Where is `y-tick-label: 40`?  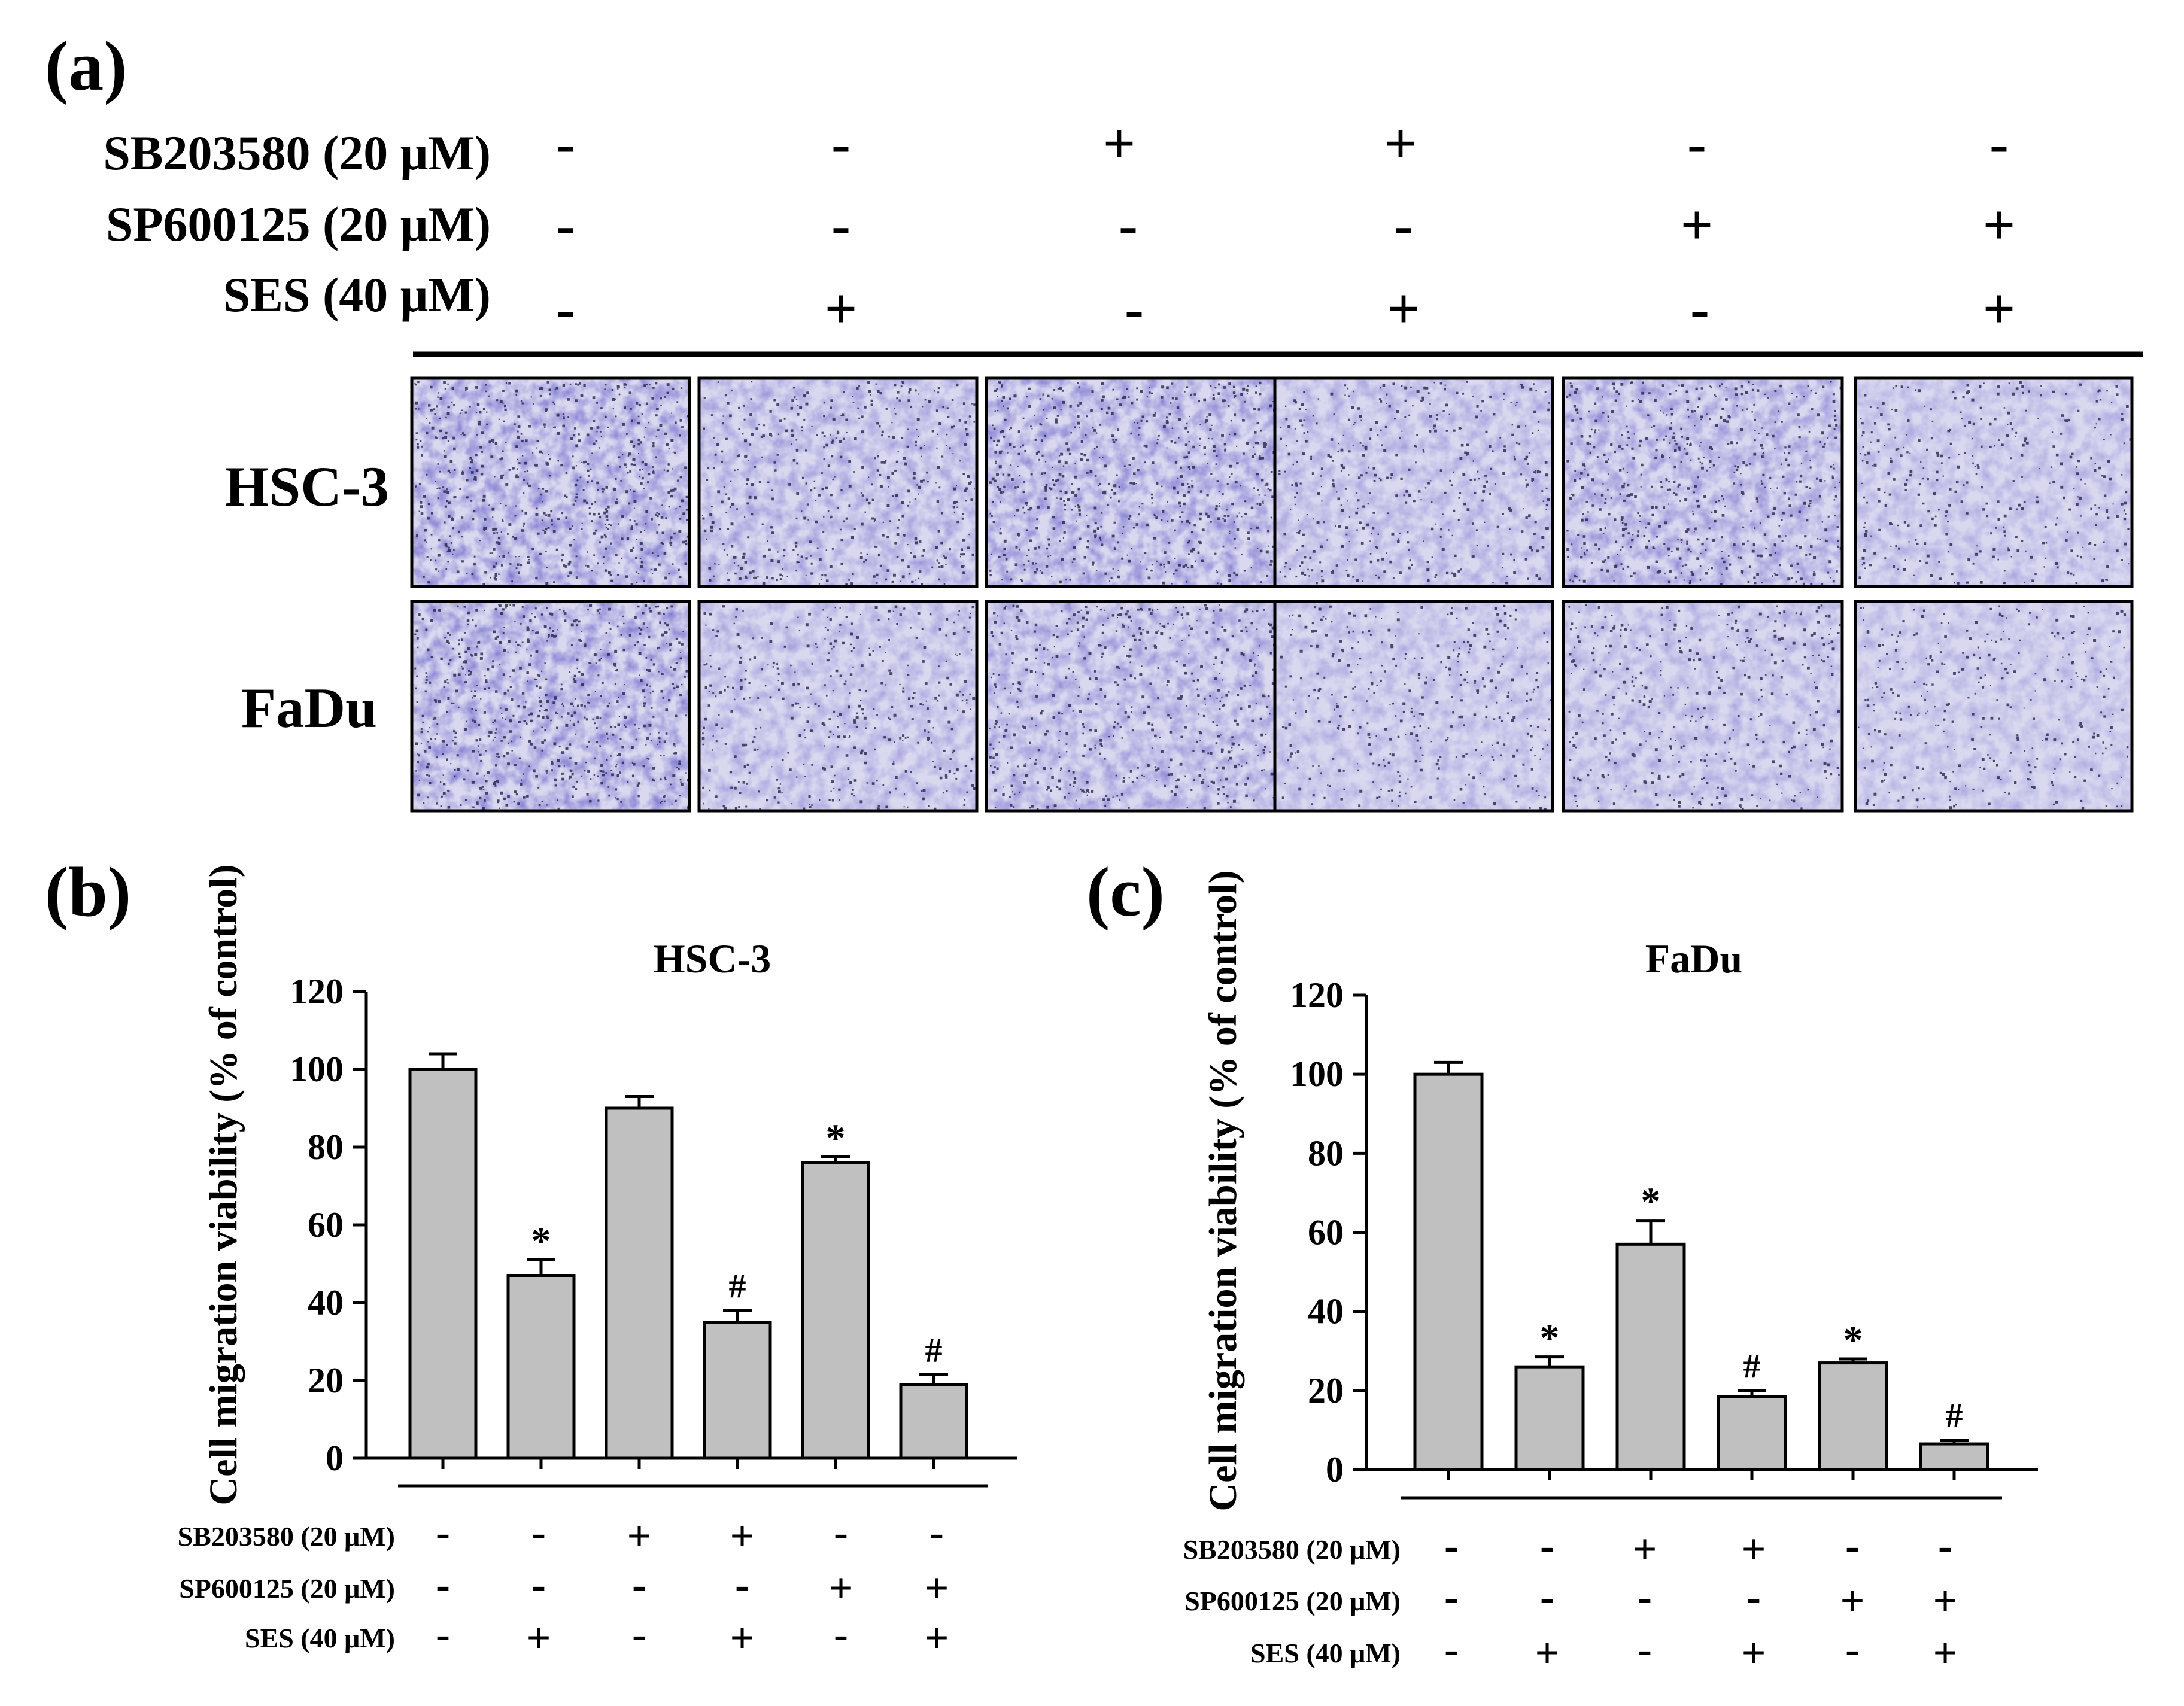
y-tick-label: 40 is located at coordinates (326, 1303).